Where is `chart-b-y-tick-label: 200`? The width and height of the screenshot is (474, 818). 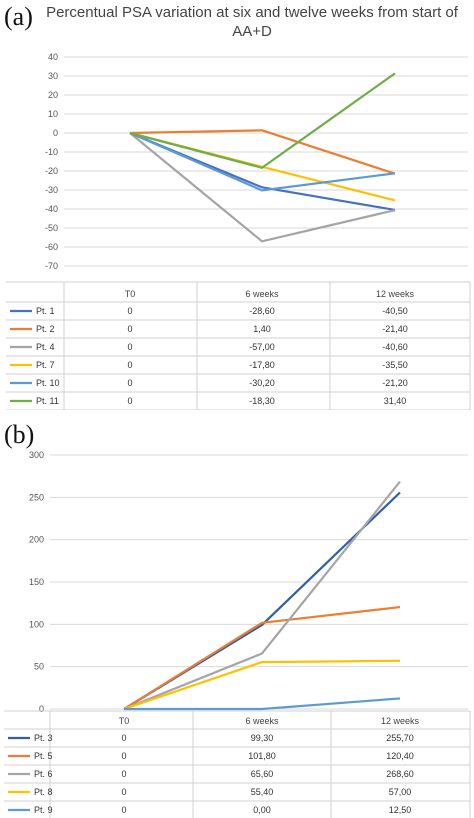 chart-b-y-tick-label: 200 is located at coordinates (36, 540).